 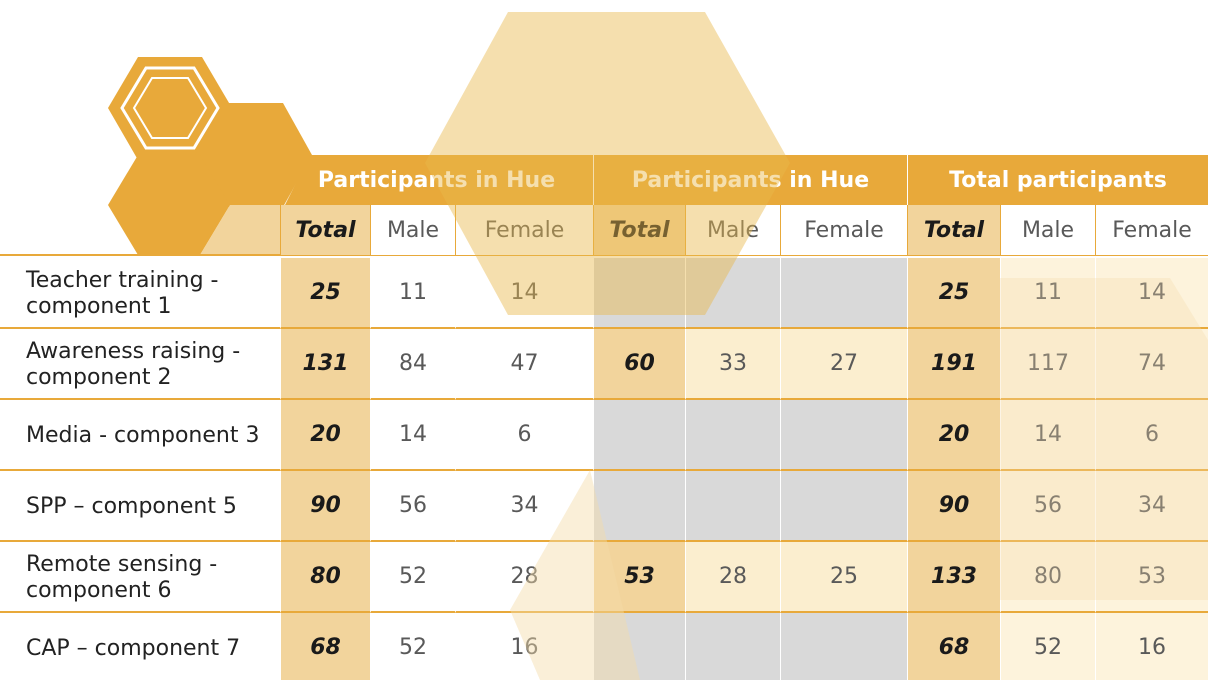 I want to click on value-cell: 131, so click(x=325, y=364).